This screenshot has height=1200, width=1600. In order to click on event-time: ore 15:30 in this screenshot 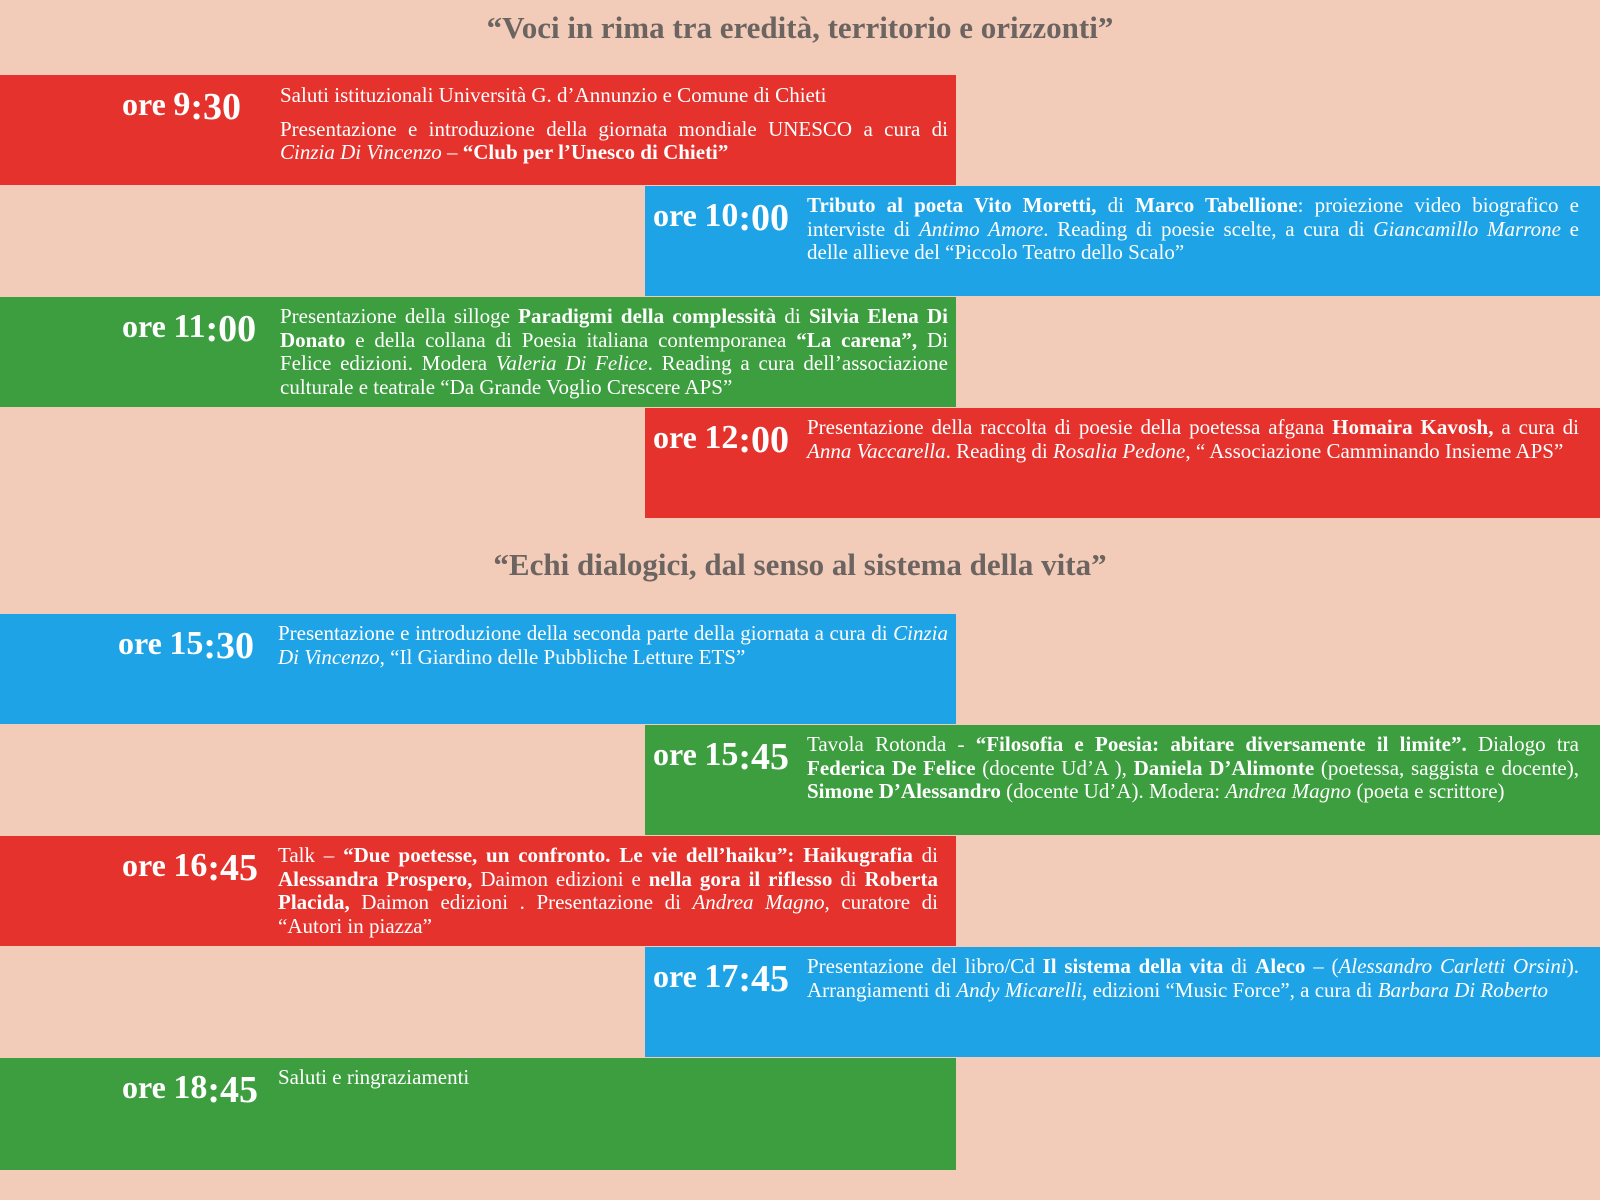, I will do `click(186, 643)`.